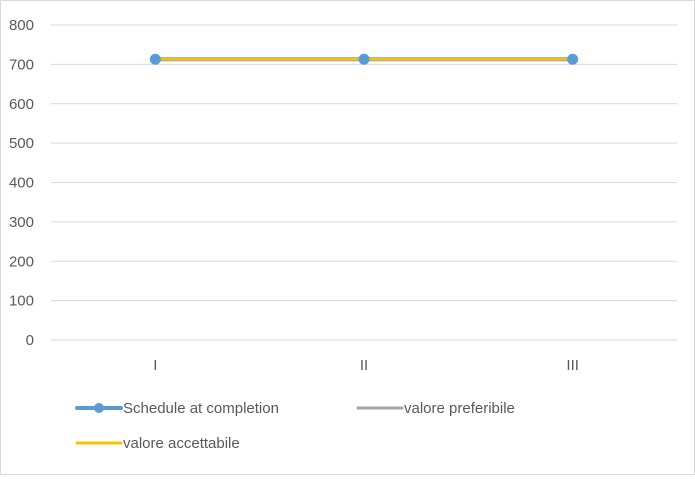 The width and height of the screenshot is (695, 479). I want to click on y-tick-label: 0, so click(30, 340).